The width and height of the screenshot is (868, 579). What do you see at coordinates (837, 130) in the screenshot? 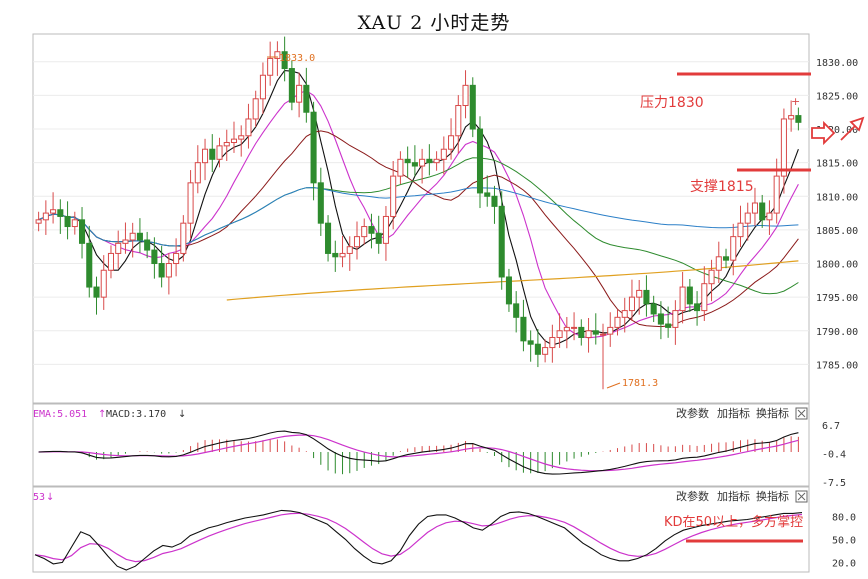
I see `y-tick-label: 1820.00` at bounding box center [837, 130].